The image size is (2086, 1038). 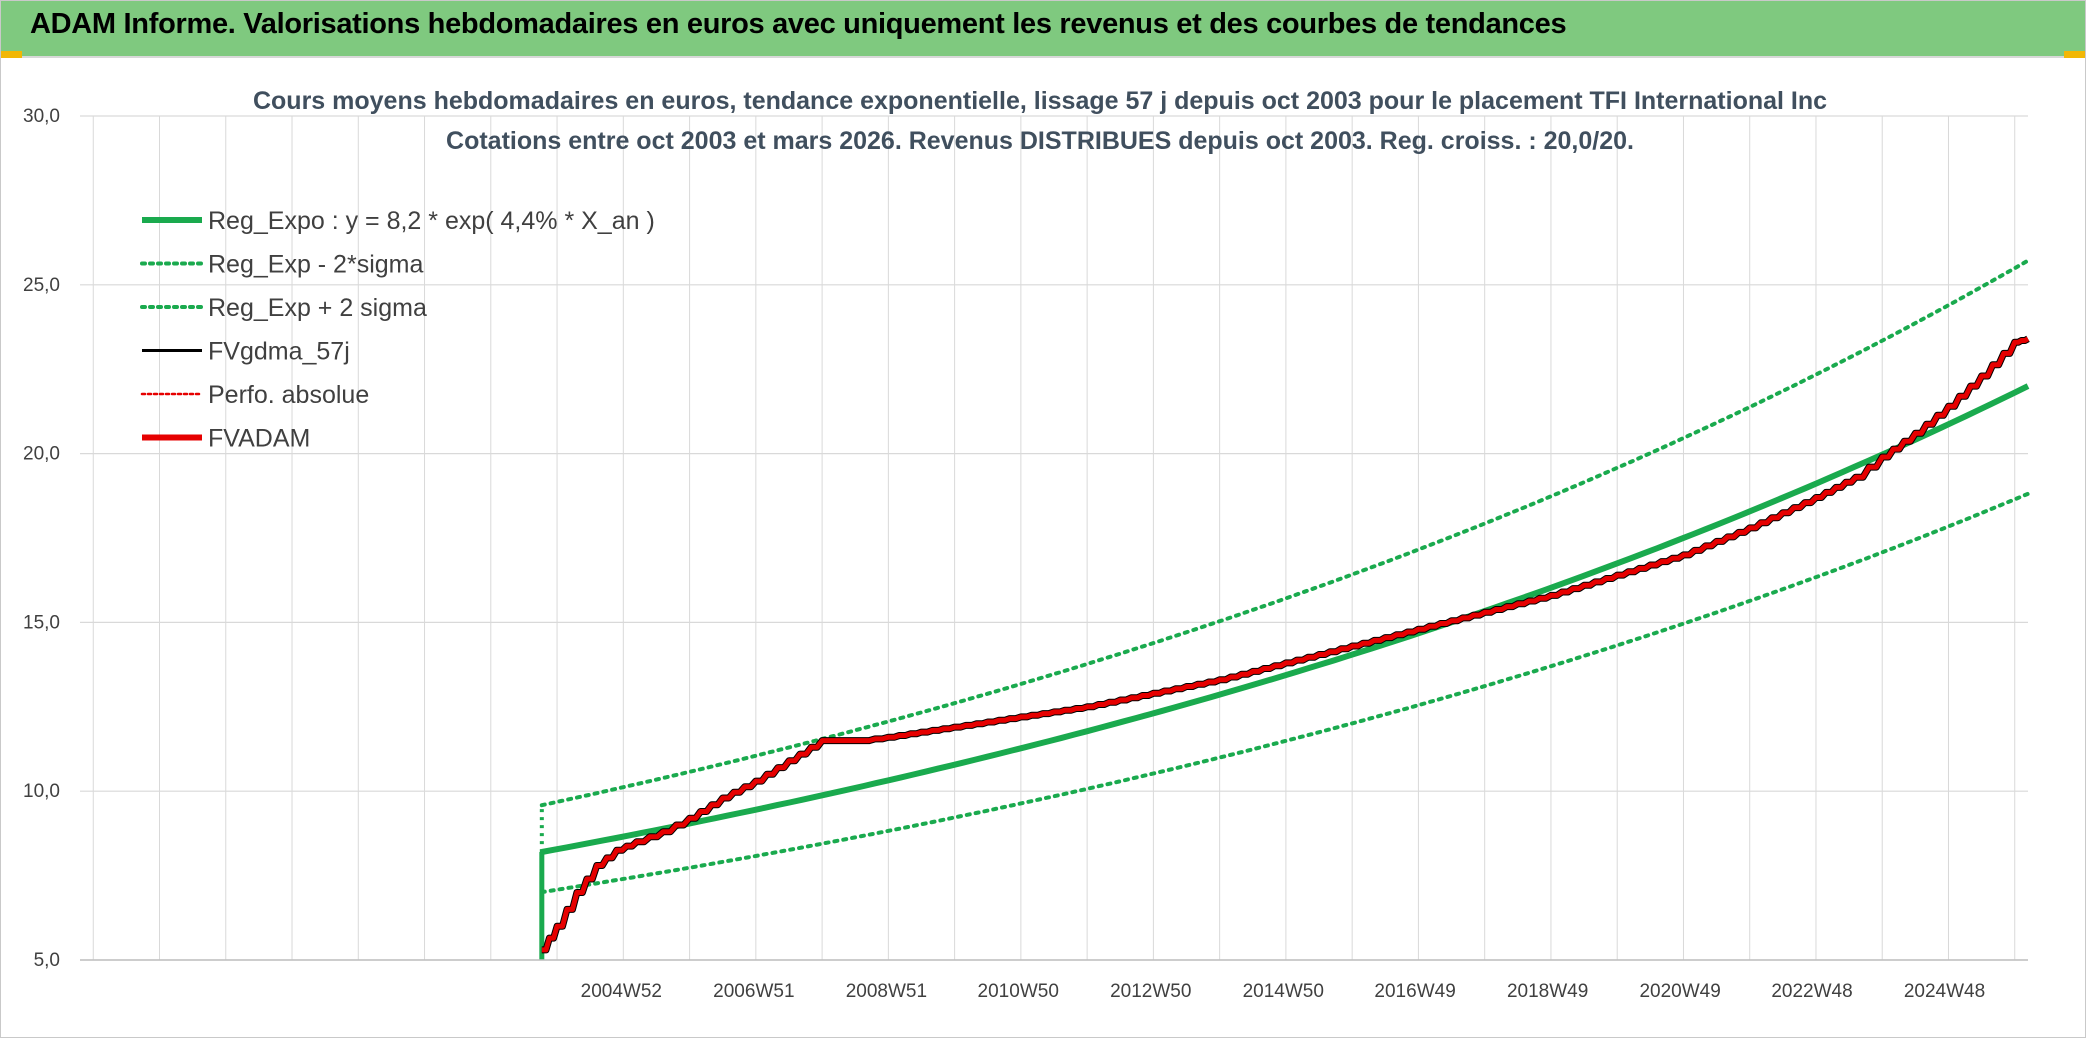 I want to click on x-tick-label: 2014W50, so click(x=1283, y=991).